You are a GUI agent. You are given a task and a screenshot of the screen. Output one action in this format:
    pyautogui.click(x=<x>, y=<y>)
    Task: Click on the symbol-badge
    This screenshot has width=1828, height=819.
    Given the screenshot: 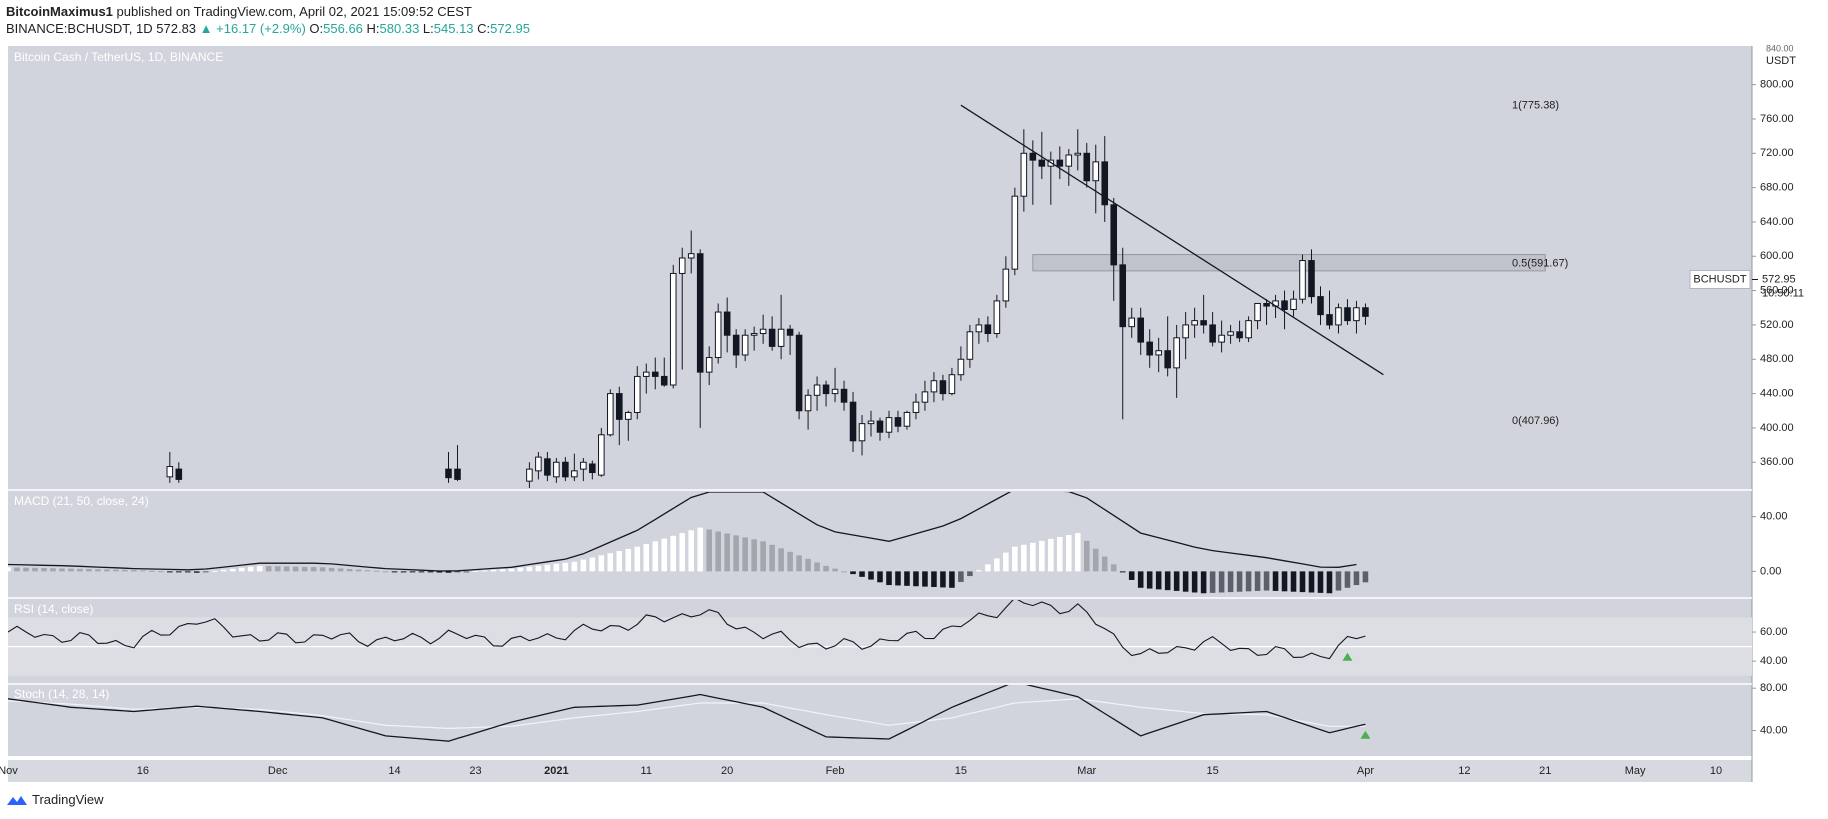 What is the action you would take?
    pyautogui.click(x=1720, y=279)
    